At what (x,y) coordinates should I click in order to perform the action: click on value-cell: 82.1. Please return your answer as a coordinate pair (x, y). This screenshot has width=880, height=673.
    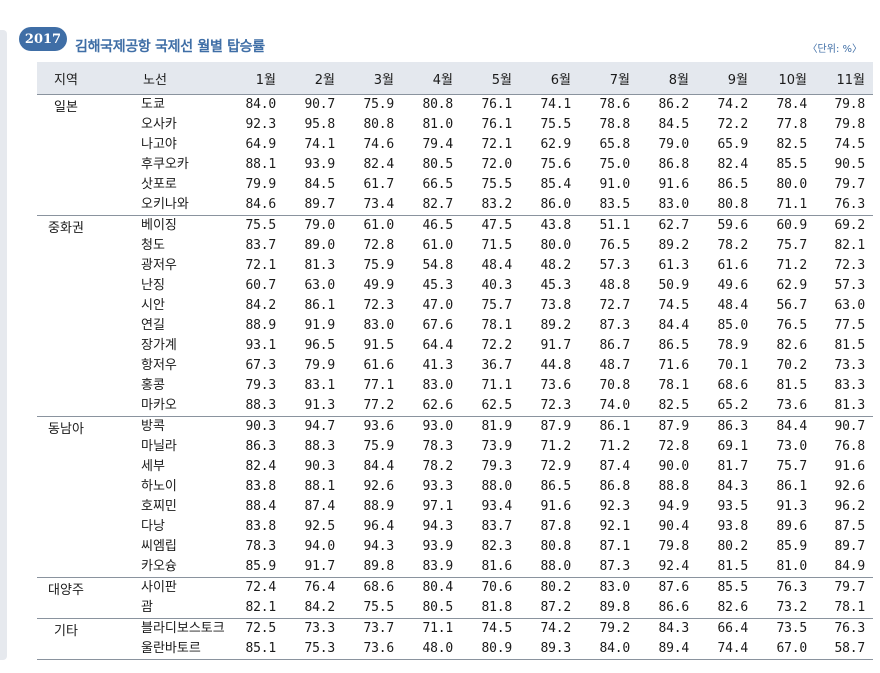
    Looking at the image, I should click on (260, 607).